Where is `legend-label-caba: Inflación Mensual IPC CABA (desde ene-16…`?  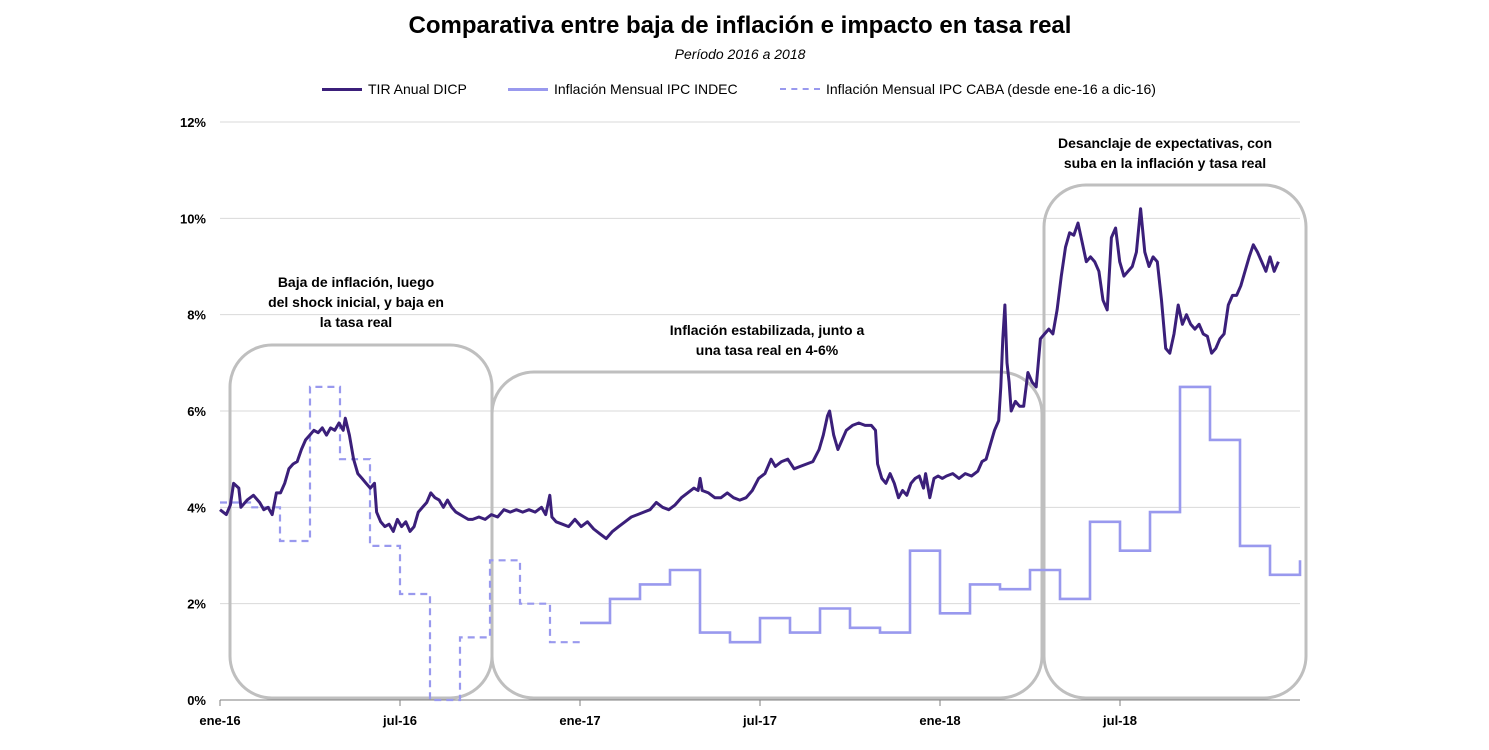 legend-label-caba: Inflación Mensual IPC CABA (desde ene-16… is located at coordinates (991, 89).